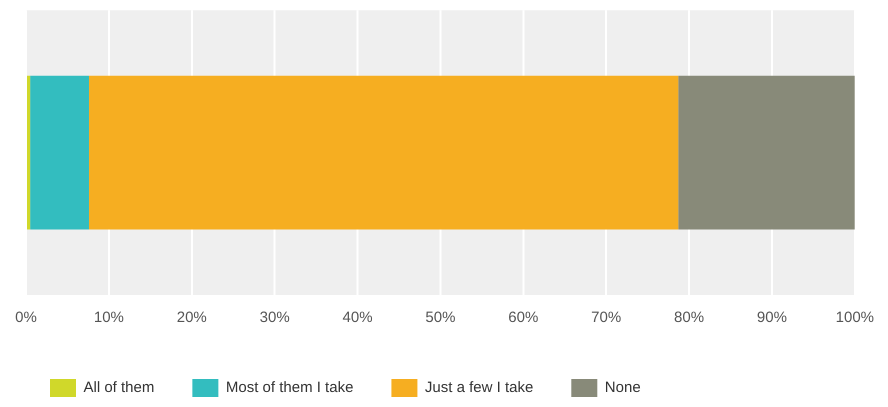 This screenshot has height=407, width=888. What do you see at coordinates (479, 387) in the screenshot?
I see `legend-label: Just a few I take` at bounding box center [479, 387].